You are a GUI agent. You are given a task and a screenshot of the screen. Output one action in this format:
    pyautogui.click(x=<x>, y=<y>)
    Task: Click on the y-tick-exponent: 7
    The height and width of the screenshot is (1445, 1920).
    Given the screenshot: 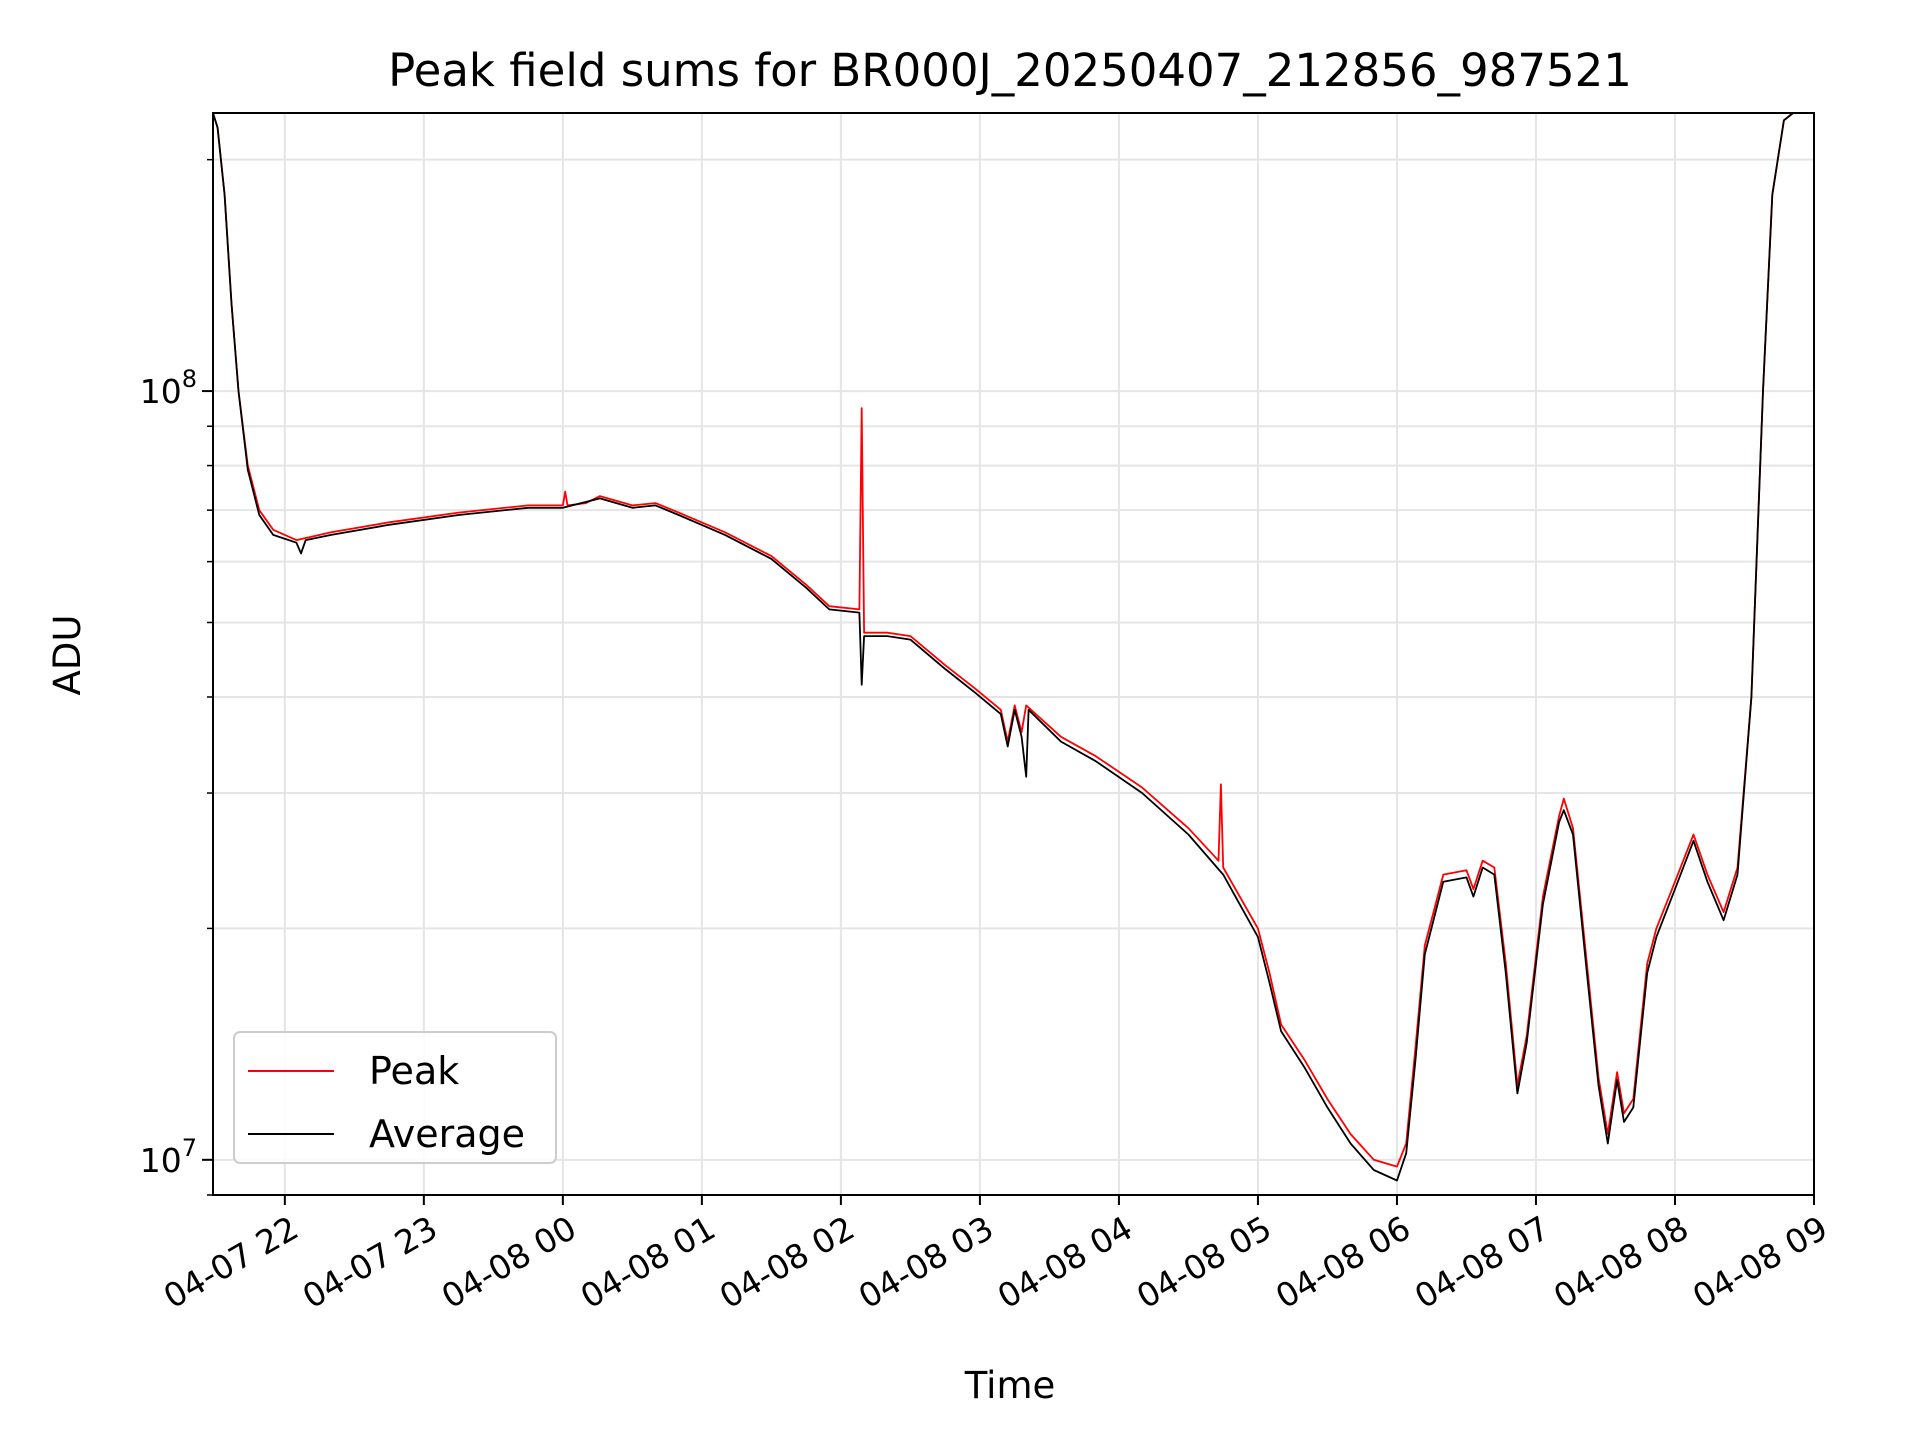 What is the action you would take?
    pyautogui.click(x=189, y=1148)
    